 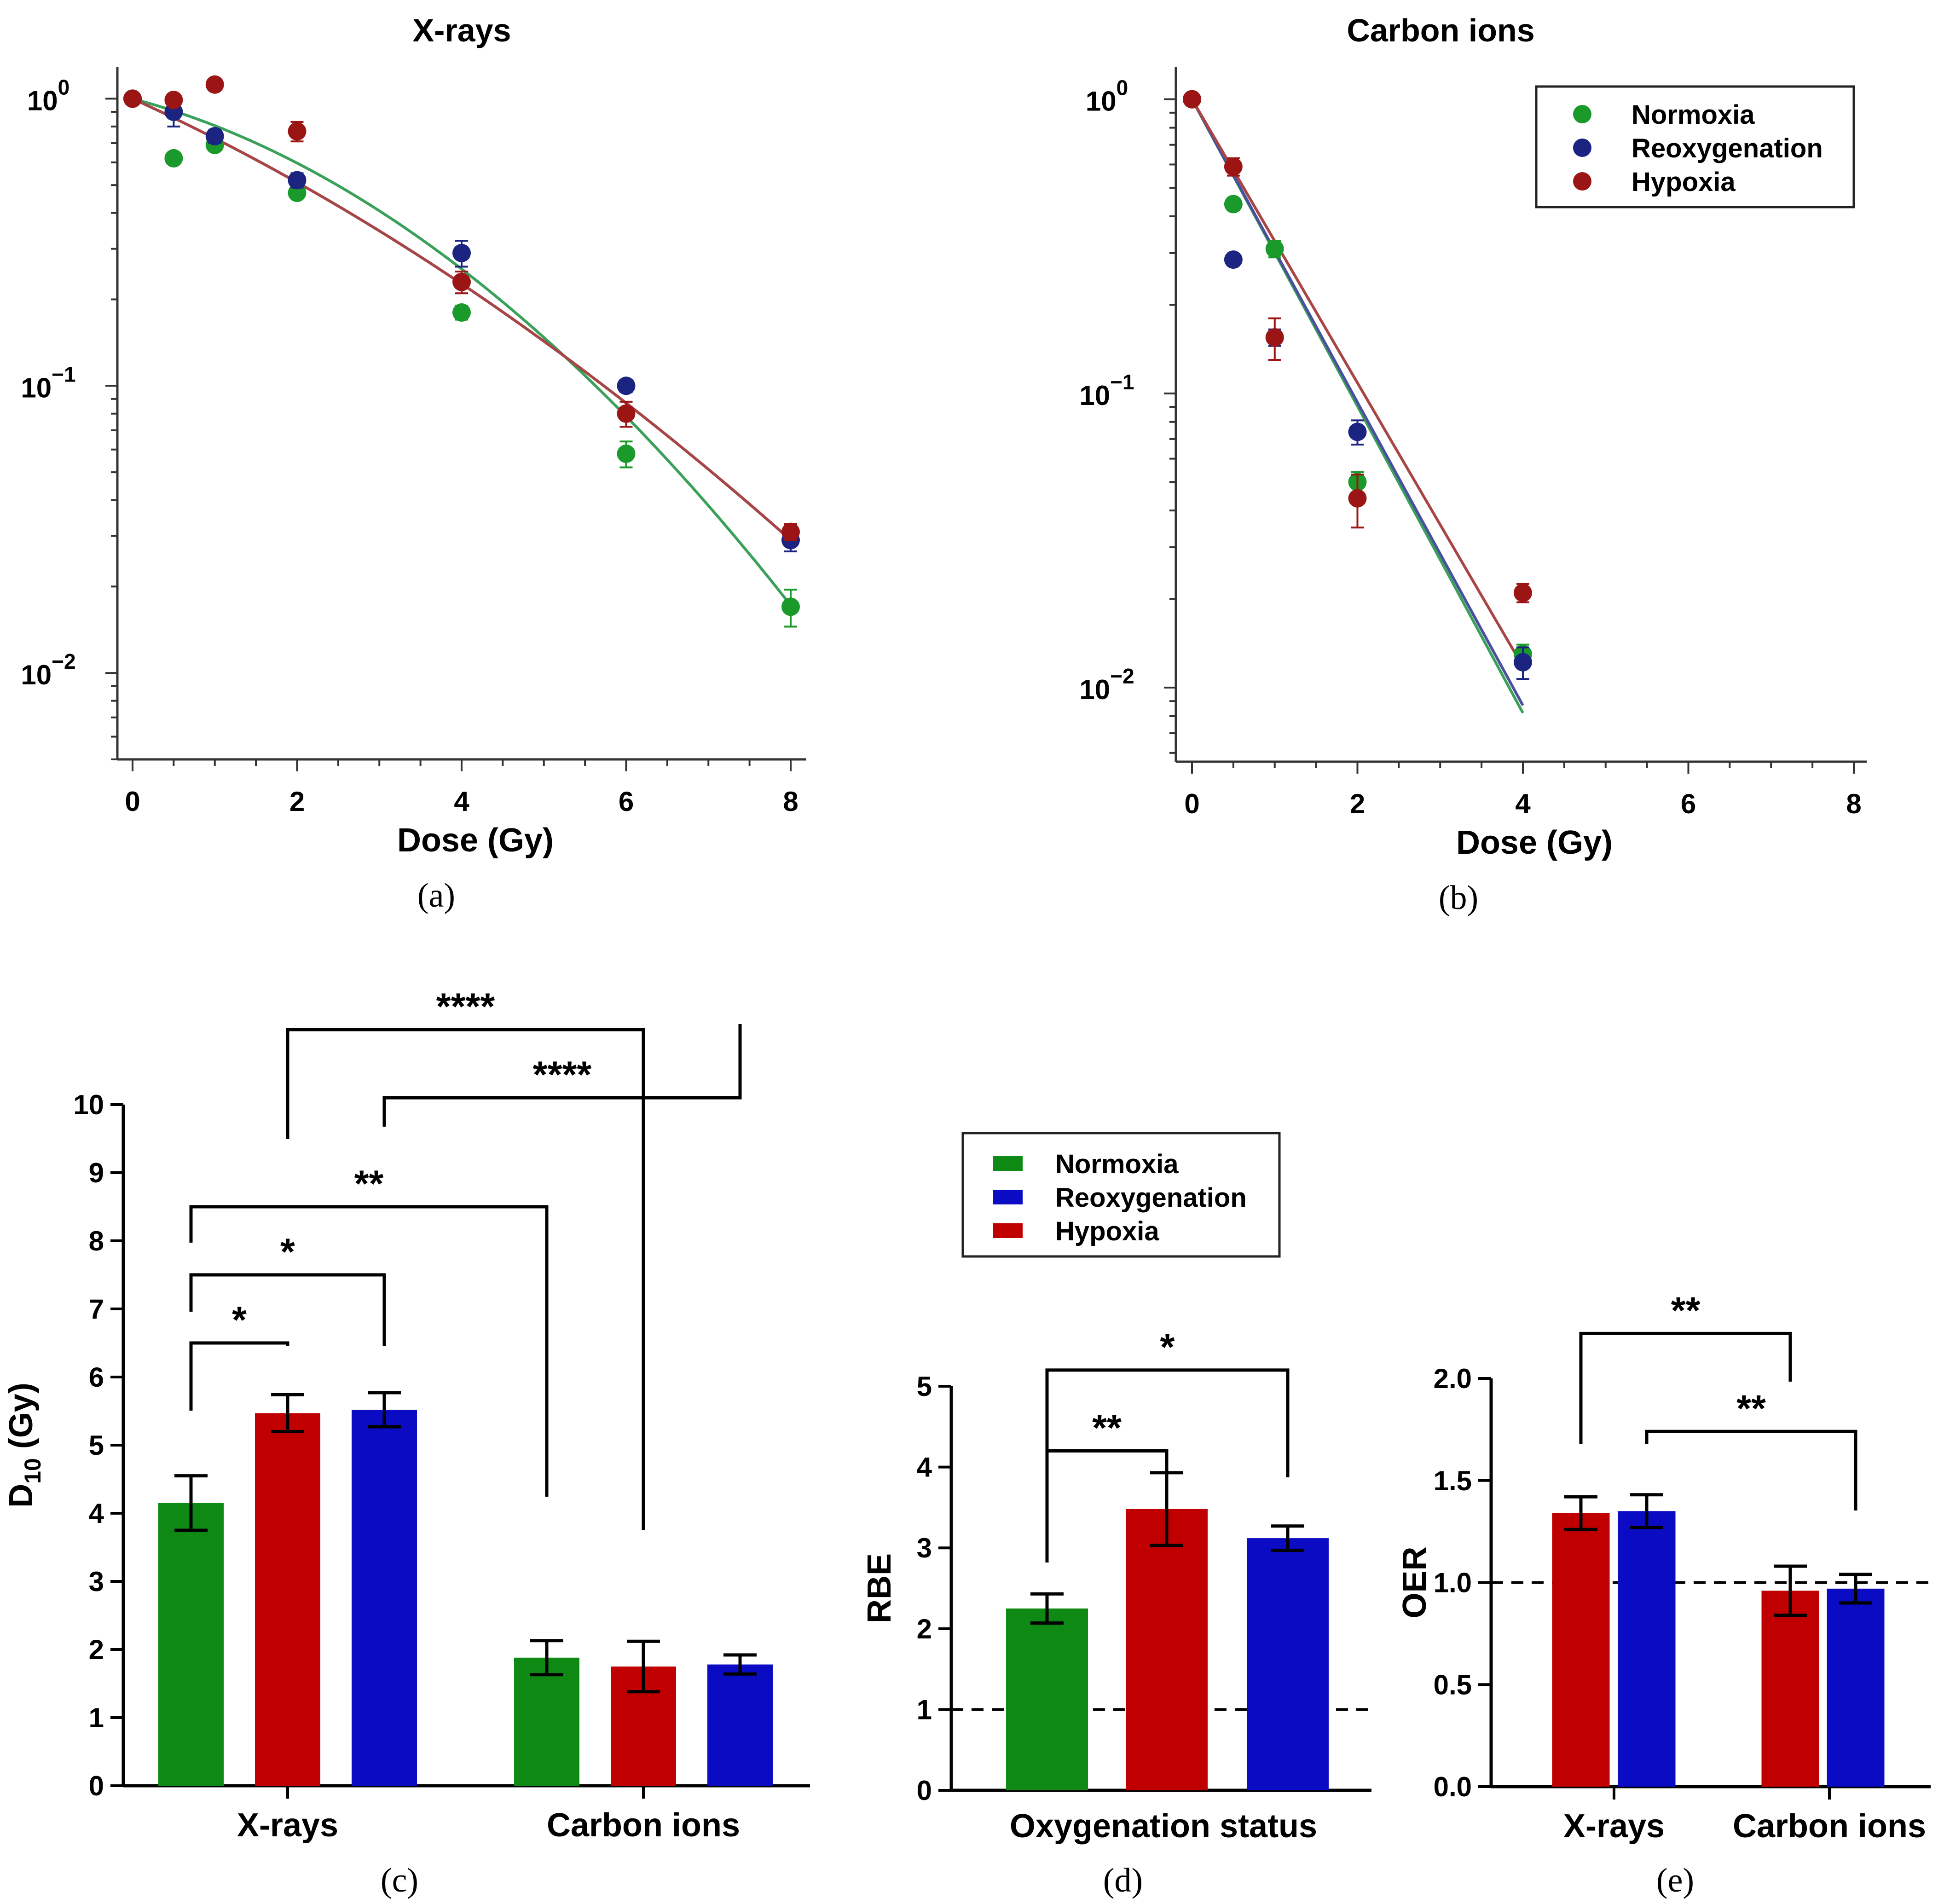 I want to click on x-tick-label: 2, so click(x=1357, y=803).